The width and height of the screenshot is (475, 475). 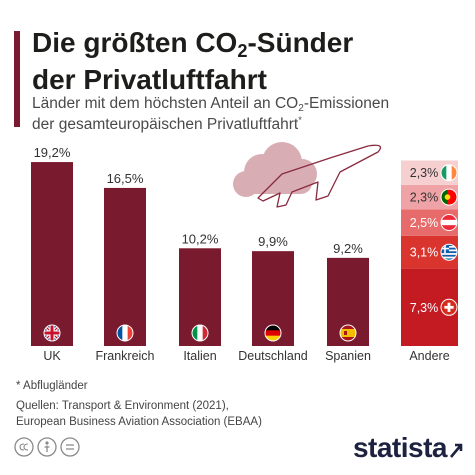 I want to click on cc-icon, so click(x=24, y=447).